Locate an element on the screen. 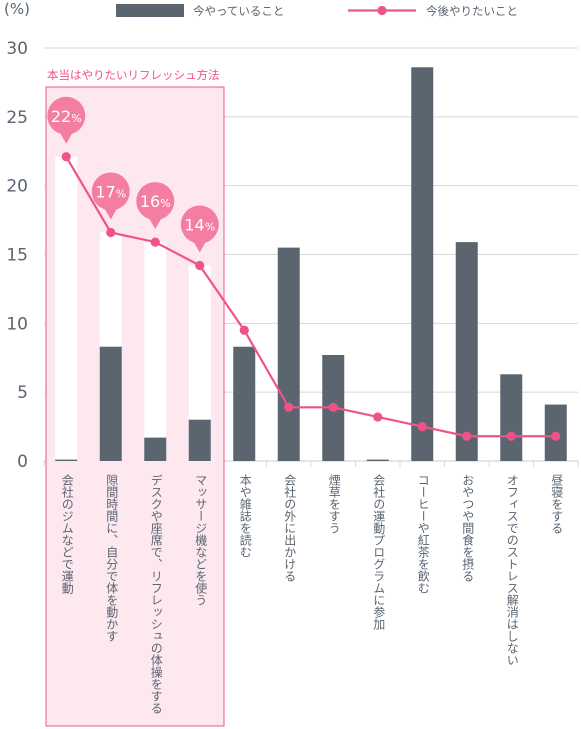 This screenshot has height=729, width=581. callout-label: 16% is located at coordinates (155, 201).